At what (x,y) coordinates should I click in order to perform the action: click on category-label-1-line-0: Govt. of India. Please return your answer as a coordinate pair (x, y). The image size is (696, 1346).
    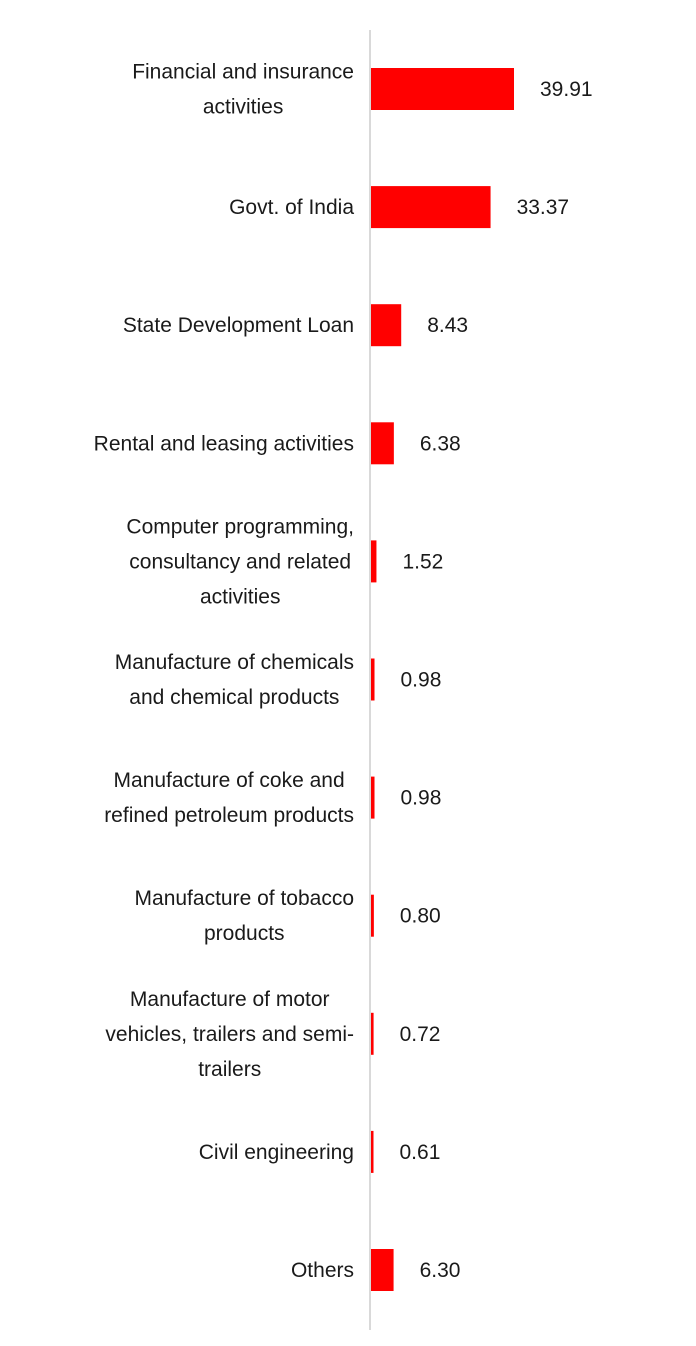
    Looking at the image, I should click on (291, 207).